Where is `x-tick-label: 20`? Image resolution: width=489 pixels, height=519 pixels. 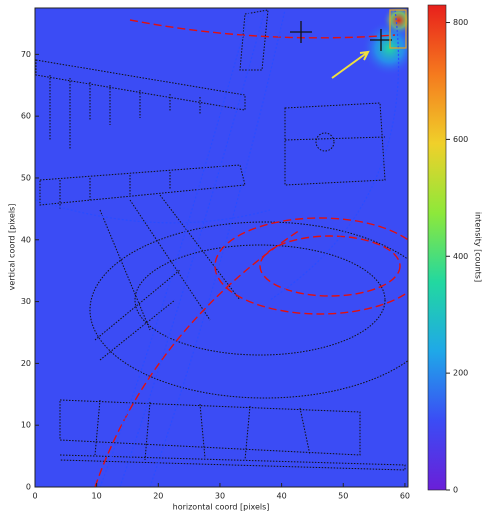 x-tick-label: 20 is located at coordinates (158, 496).